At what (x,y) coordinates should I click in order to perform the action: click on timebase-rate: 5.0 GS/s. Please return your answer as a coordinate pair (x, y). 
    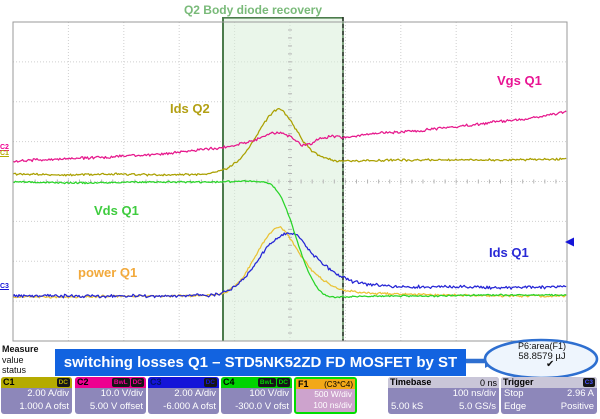
    Looking at the image, I should click on (477, 406).